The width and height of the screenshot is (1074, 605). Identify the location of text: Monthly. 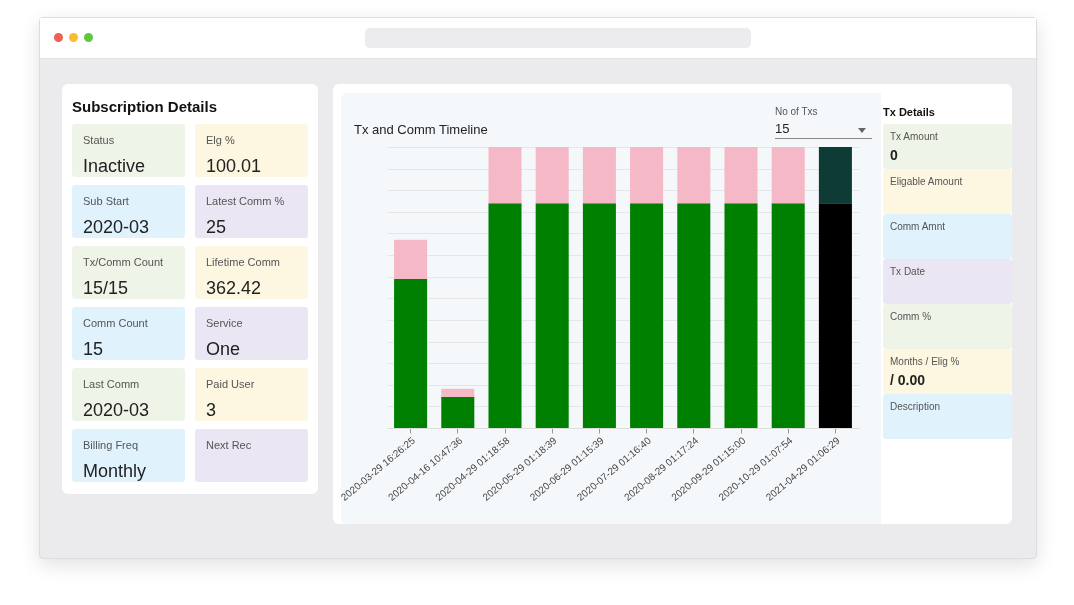
(115, 471).